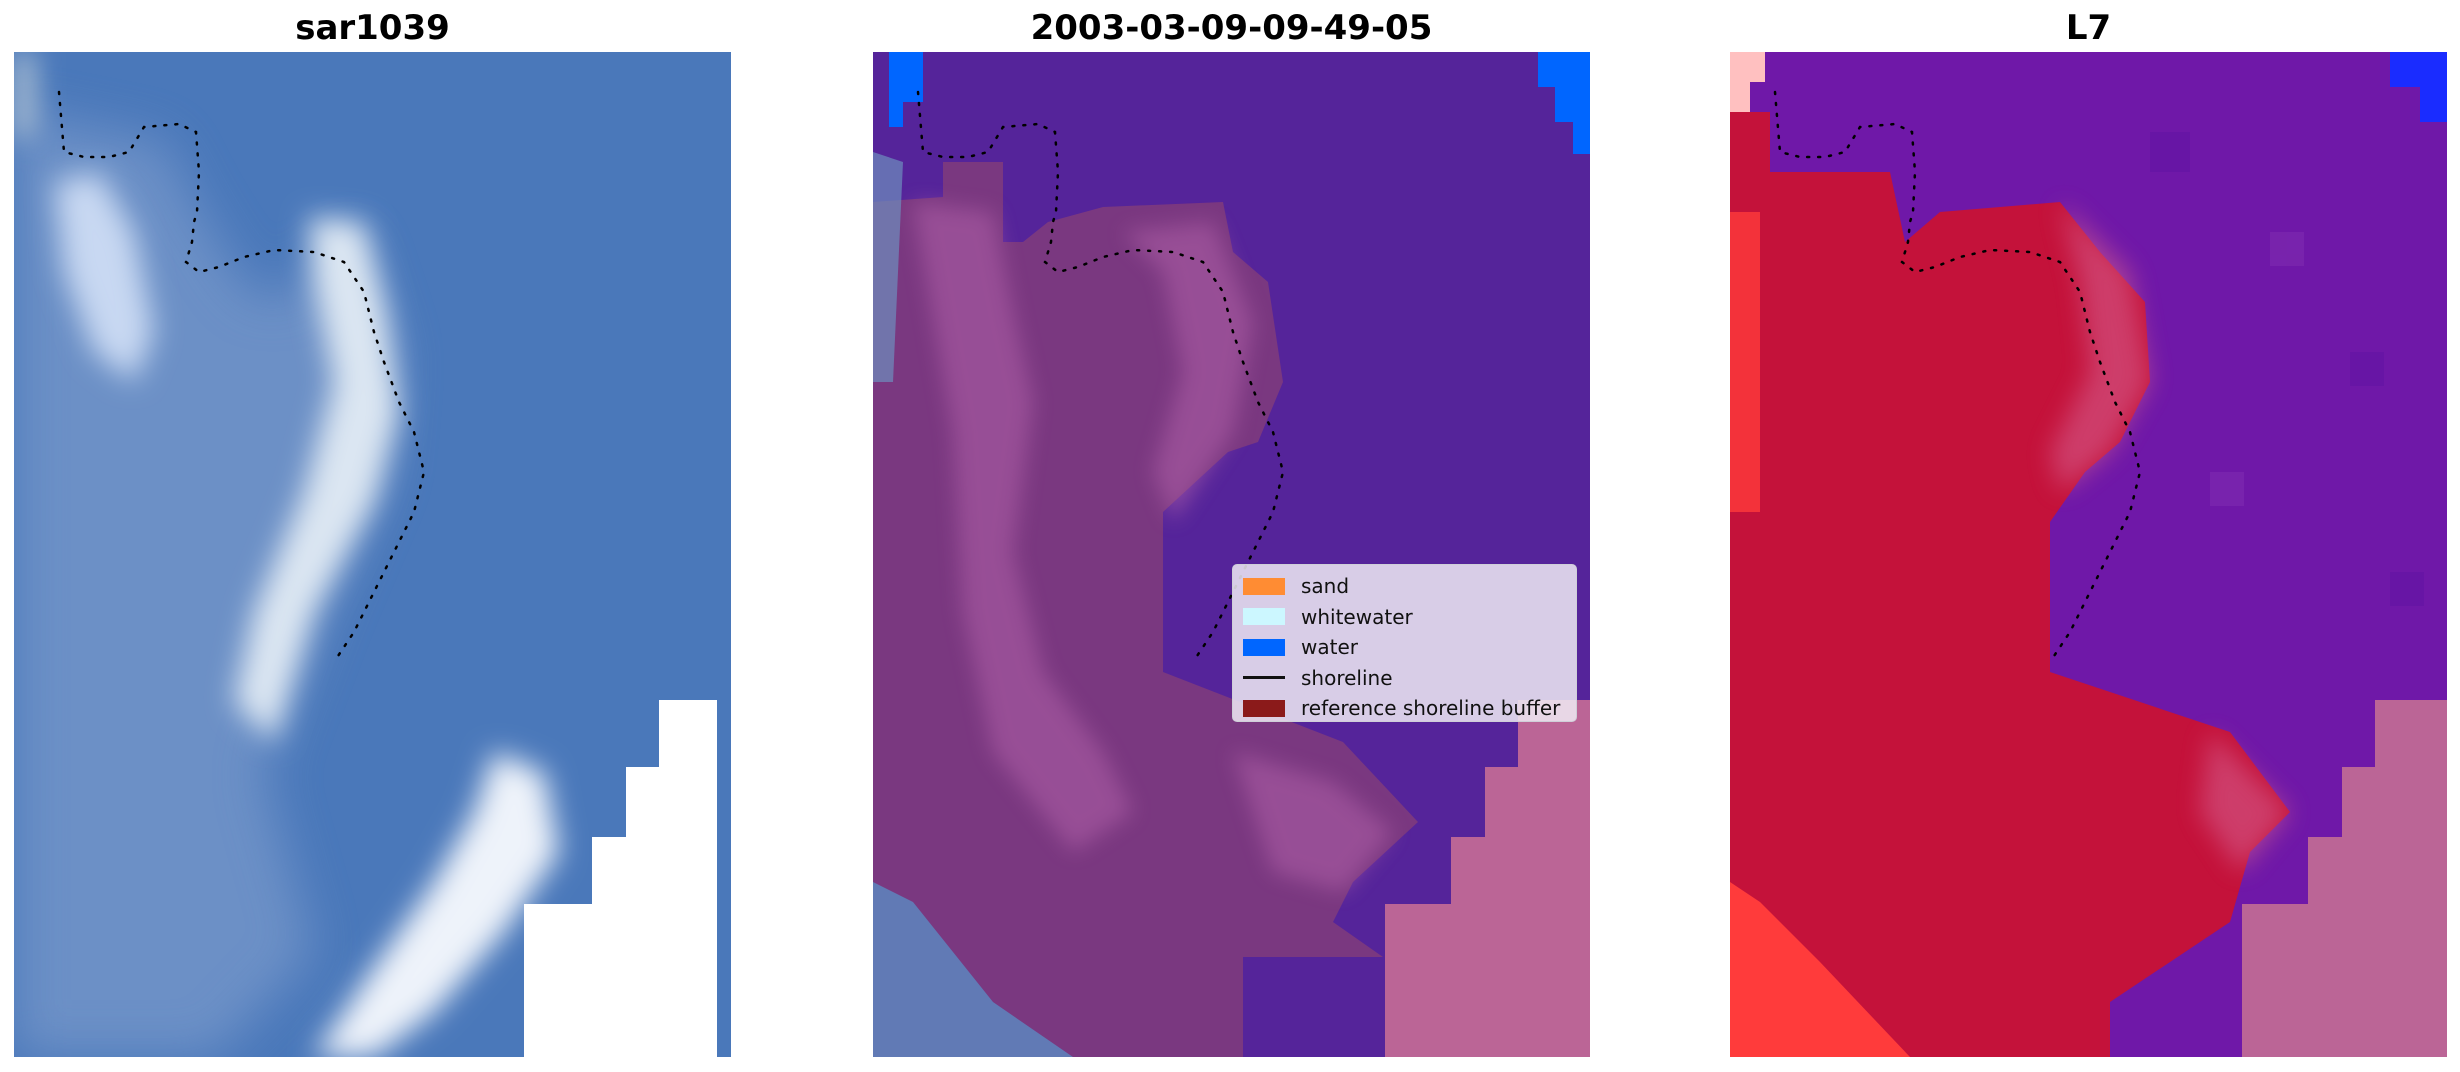 This screenshot has width=2460, height=1072. What do you see at coordinates (1564, 103) in the screenshot?
I see `class-water-label-topright` at bounding box center [1564, 103].